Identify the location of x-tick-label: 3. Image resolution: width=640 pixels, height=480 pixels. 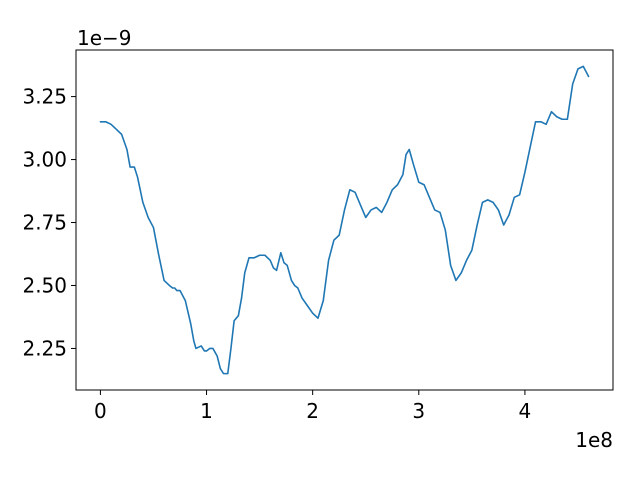
(418, 411).